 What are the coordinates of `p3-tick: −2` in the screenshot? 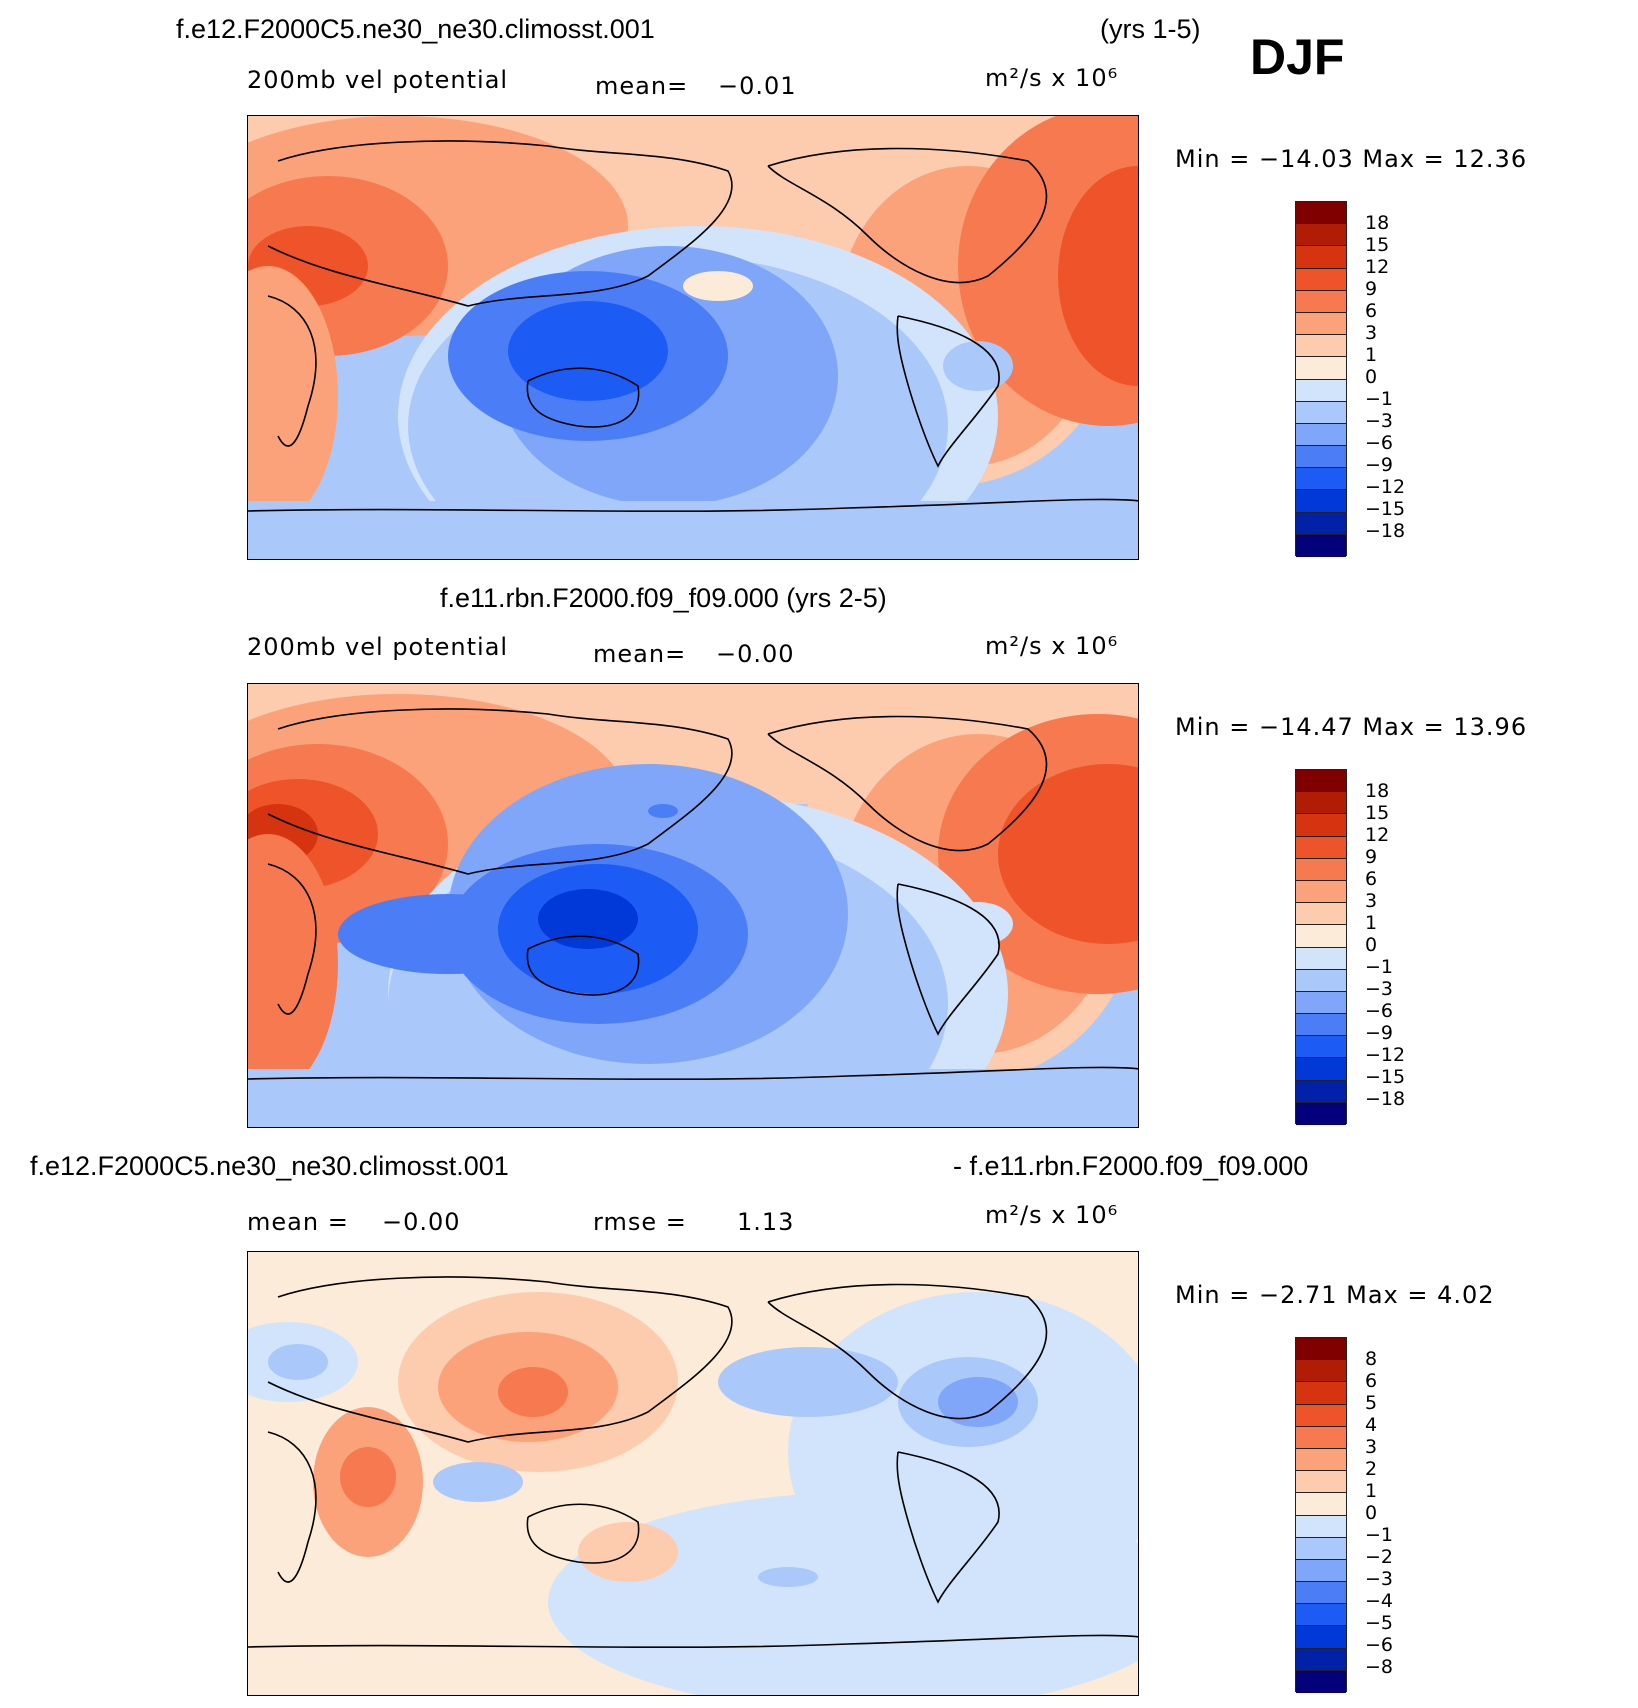 It's located at (1379, 1557).